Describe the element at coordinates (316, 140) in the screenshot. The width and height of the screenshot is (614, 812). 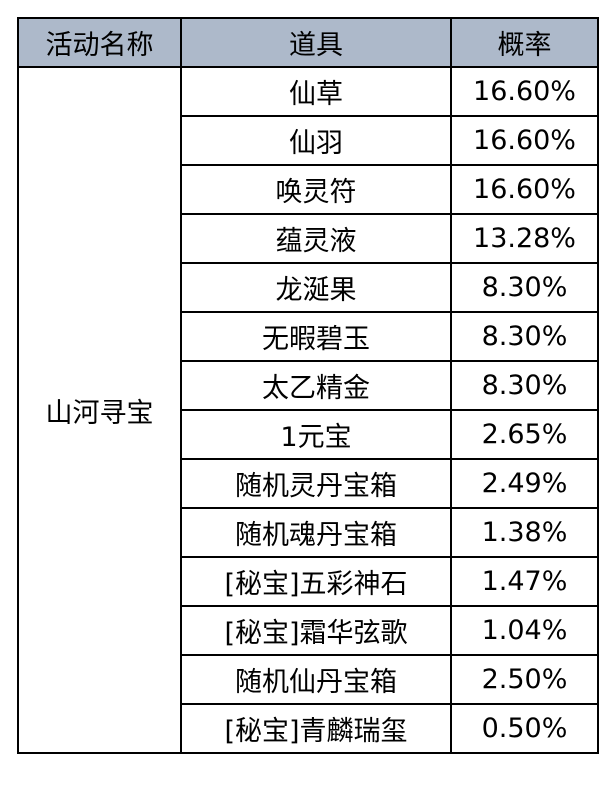
I see `item-cell: 仙羽` at that location.